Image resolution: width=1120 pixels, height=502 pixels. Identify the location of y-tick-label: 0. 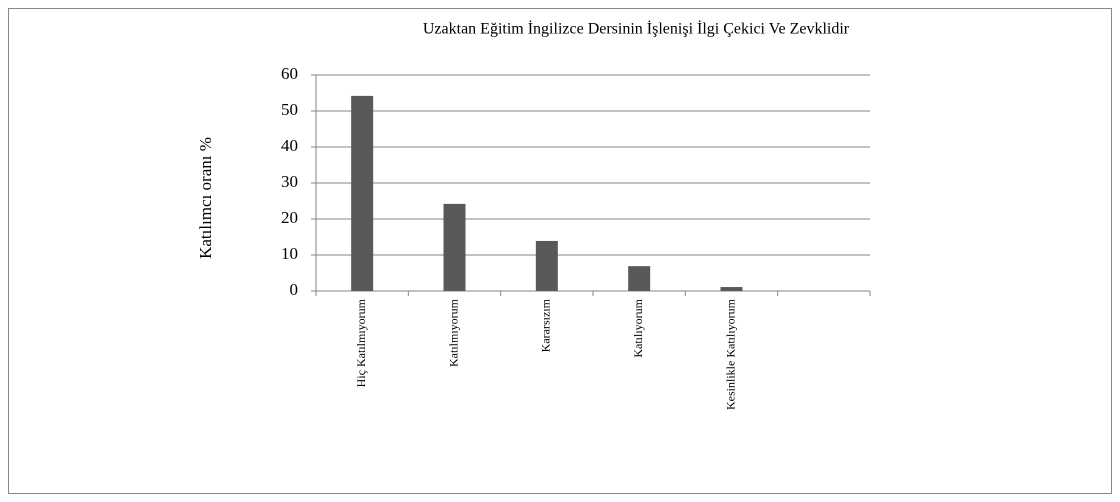
(294, 289).